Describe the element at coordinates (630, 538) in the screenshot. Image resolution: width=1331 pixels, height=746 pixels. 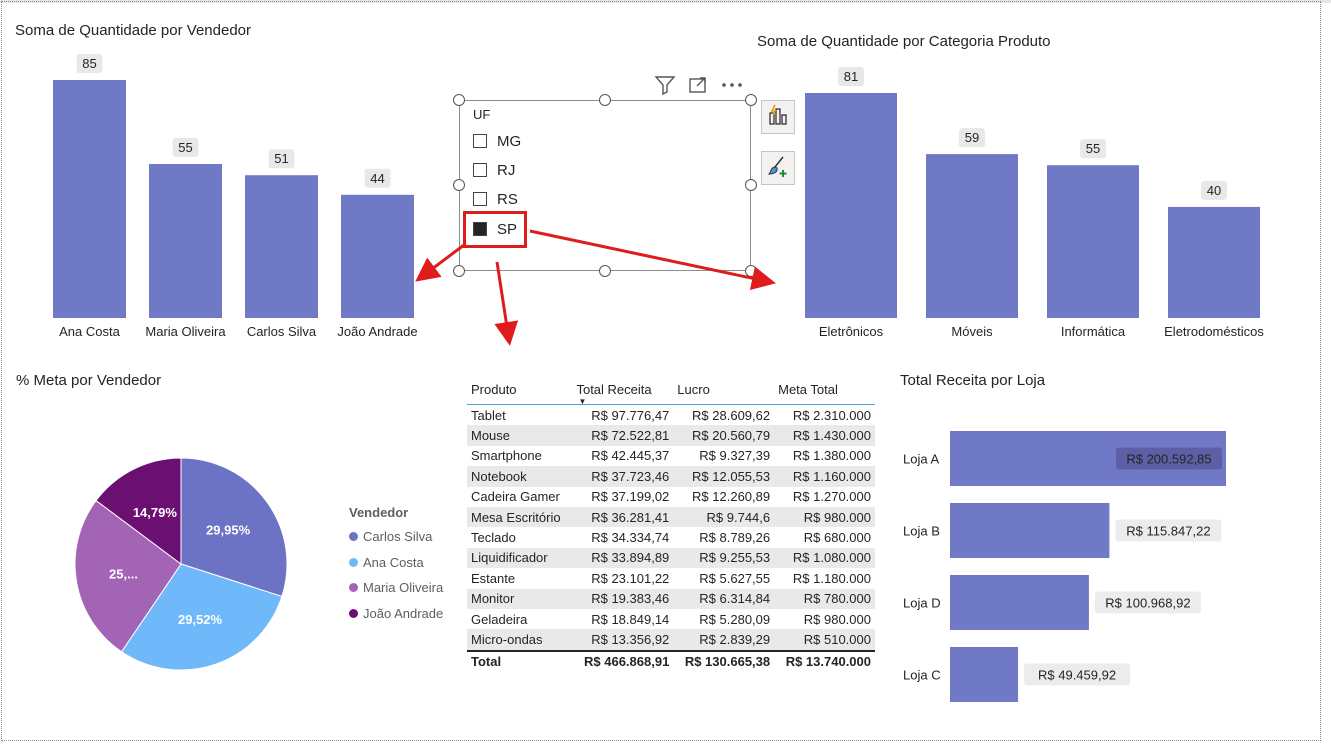
I see `cell-total-receita: R$ 34.334,74` at that location.